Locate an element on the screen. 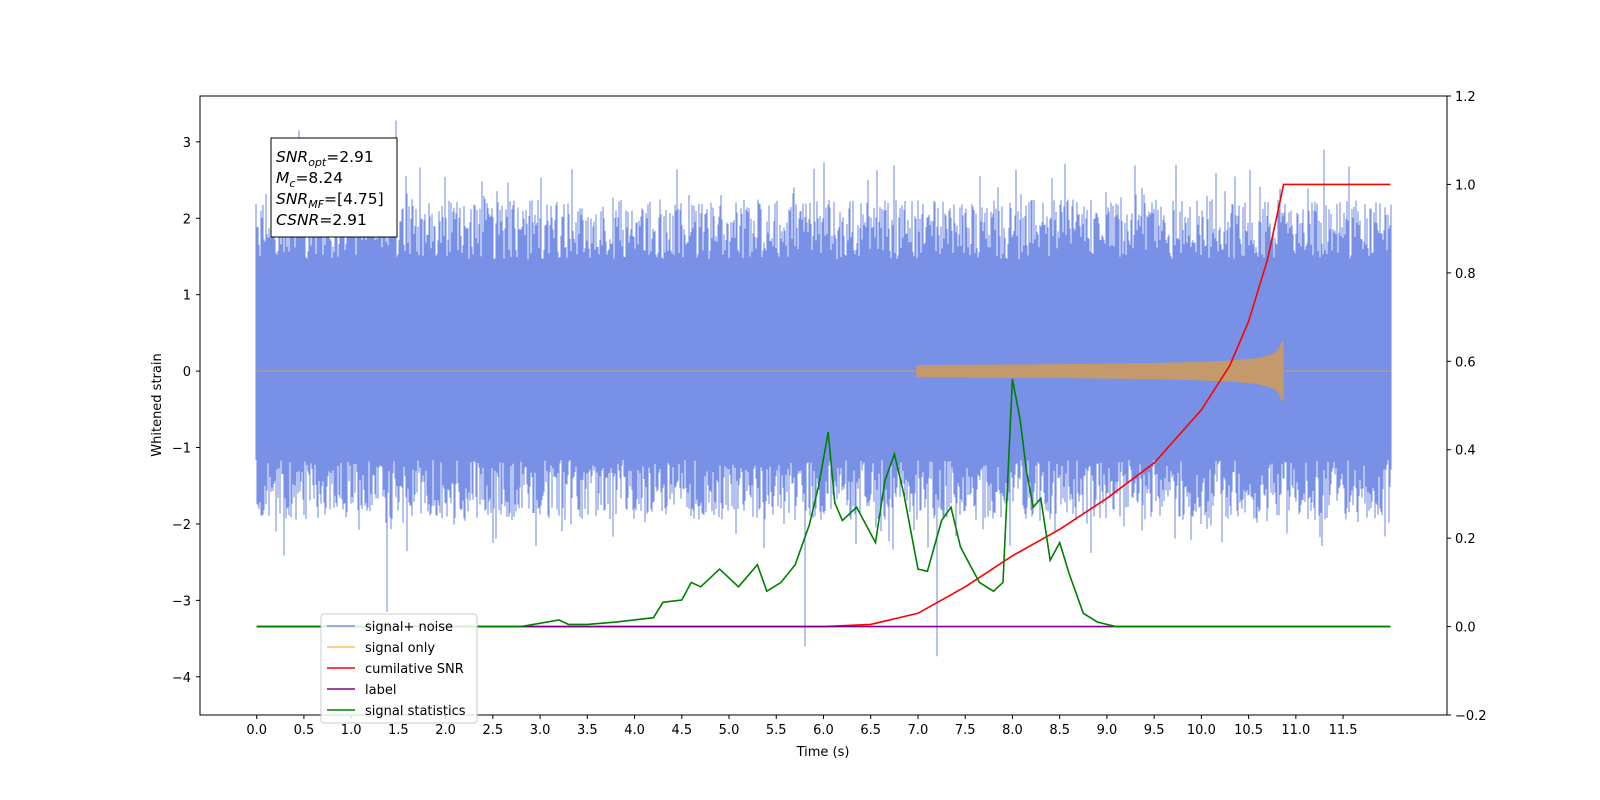  x-tick-label: 4.5 is located at coordinates (681, 730).